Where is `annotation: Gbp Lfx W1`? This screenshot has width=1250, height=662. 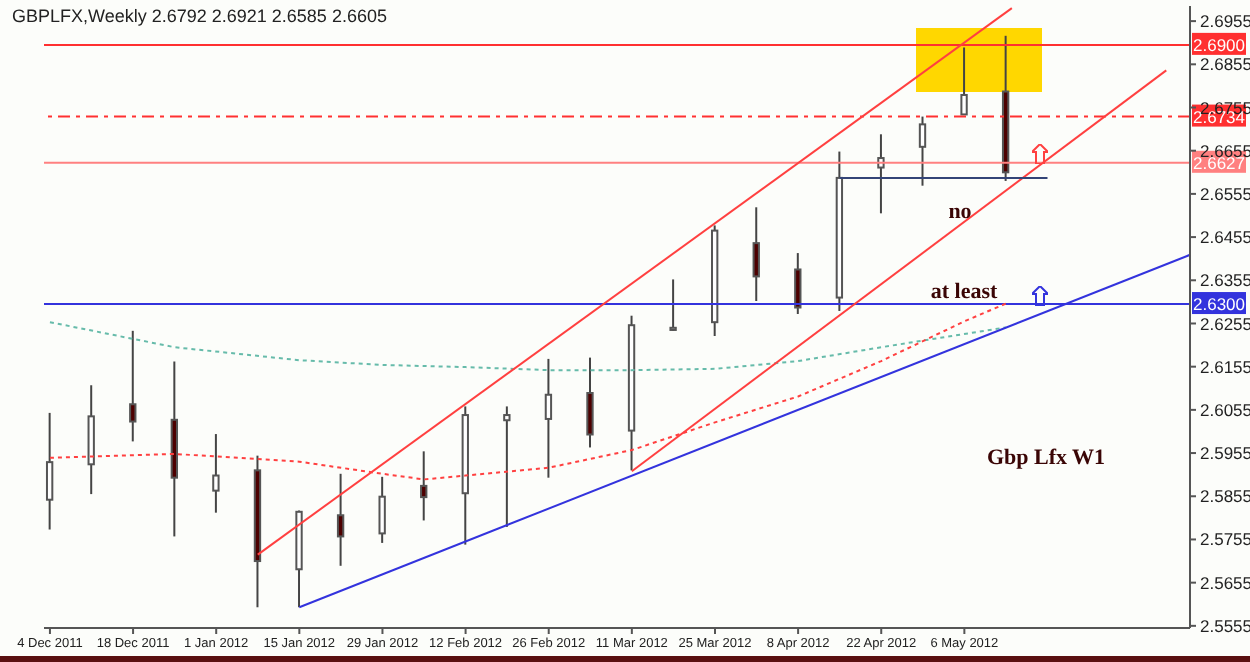
annotation: Gbp Lfx W1 is located at coordinates (1046, 458).